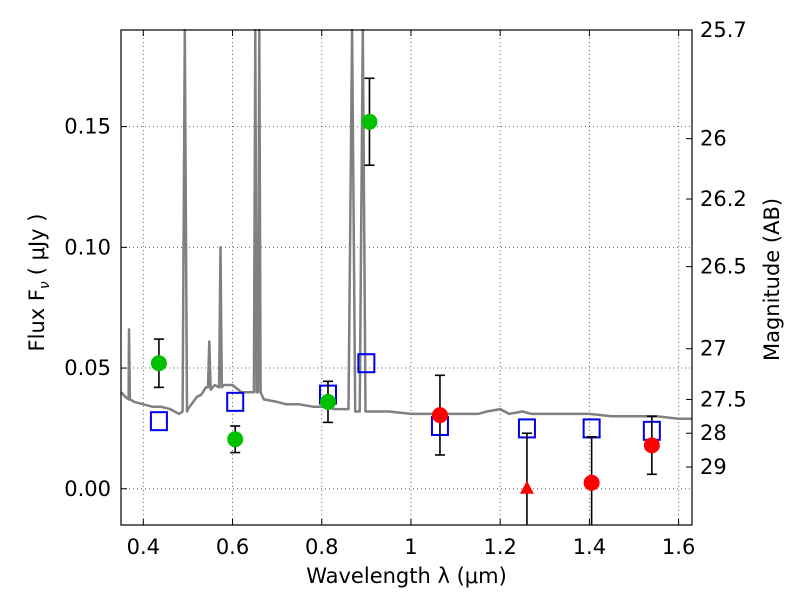  I want to click on model-photometry-series, so click(405, 397).